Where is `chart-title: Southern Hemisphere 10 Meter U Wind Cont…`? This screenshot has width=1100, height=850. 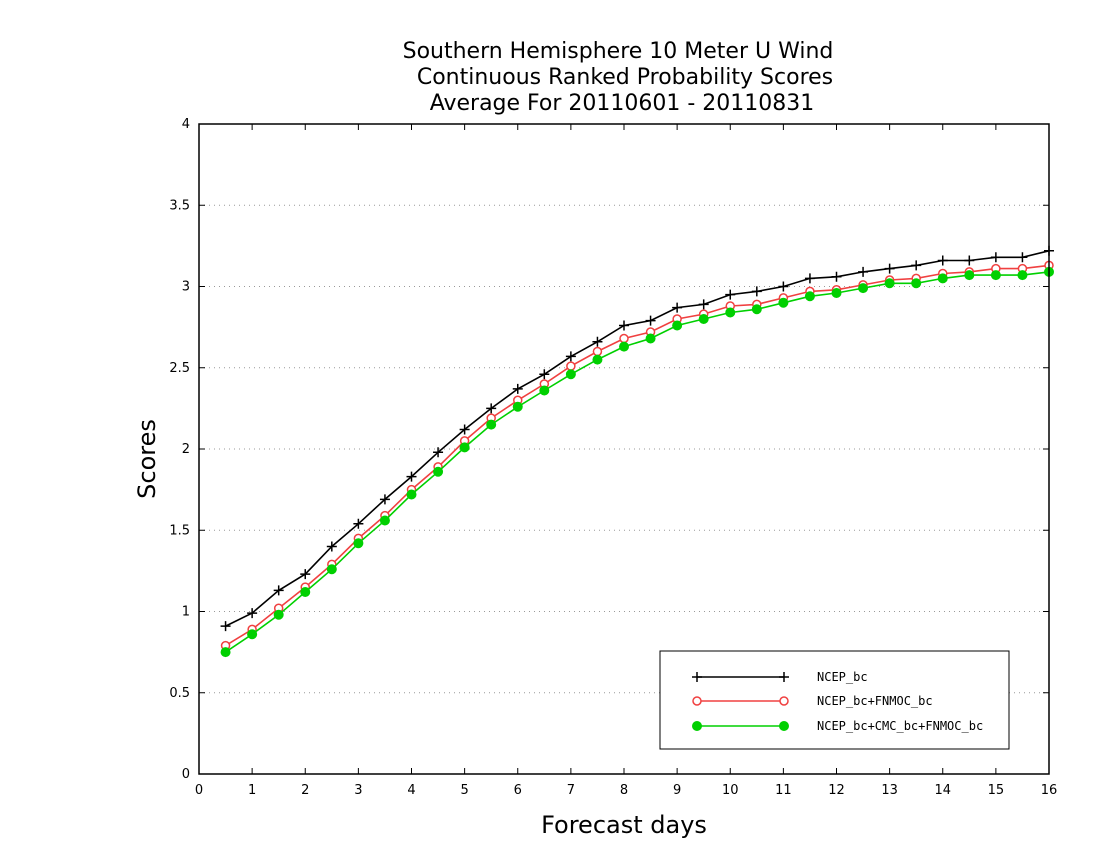 chart-title: Southern Hemisphere 10 Meter U Wind Cont… is located at coordinates (618, 77).